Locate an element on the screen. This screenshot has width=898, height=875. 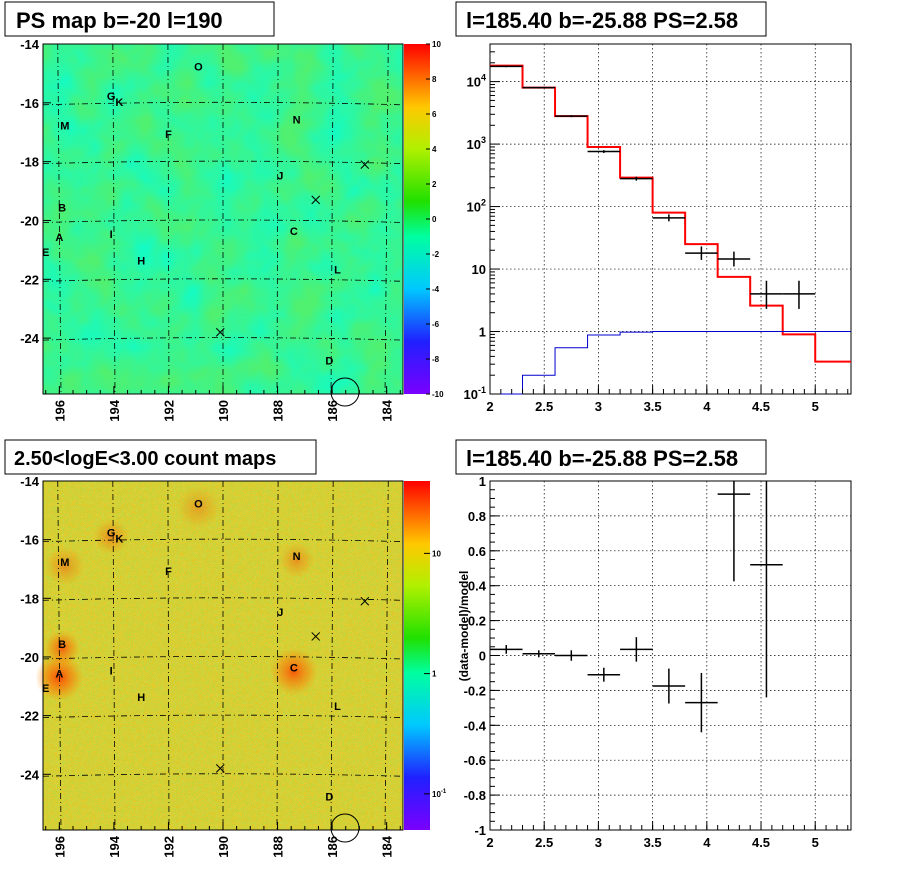
x-tick-label: 3.5 is located at coordinates (653, 842).